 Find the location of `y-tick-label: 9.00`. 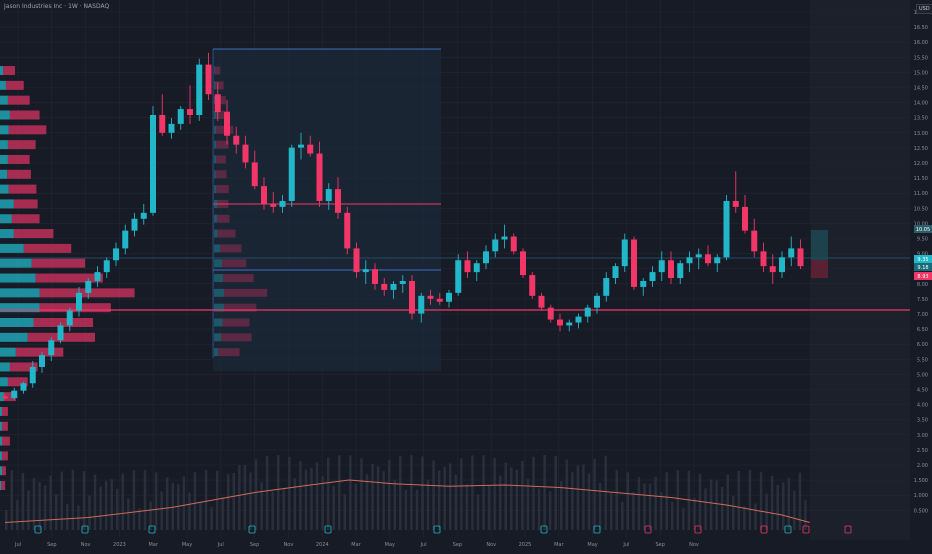

y-tick-label: 9.00 is located at coordinates (922, 255).